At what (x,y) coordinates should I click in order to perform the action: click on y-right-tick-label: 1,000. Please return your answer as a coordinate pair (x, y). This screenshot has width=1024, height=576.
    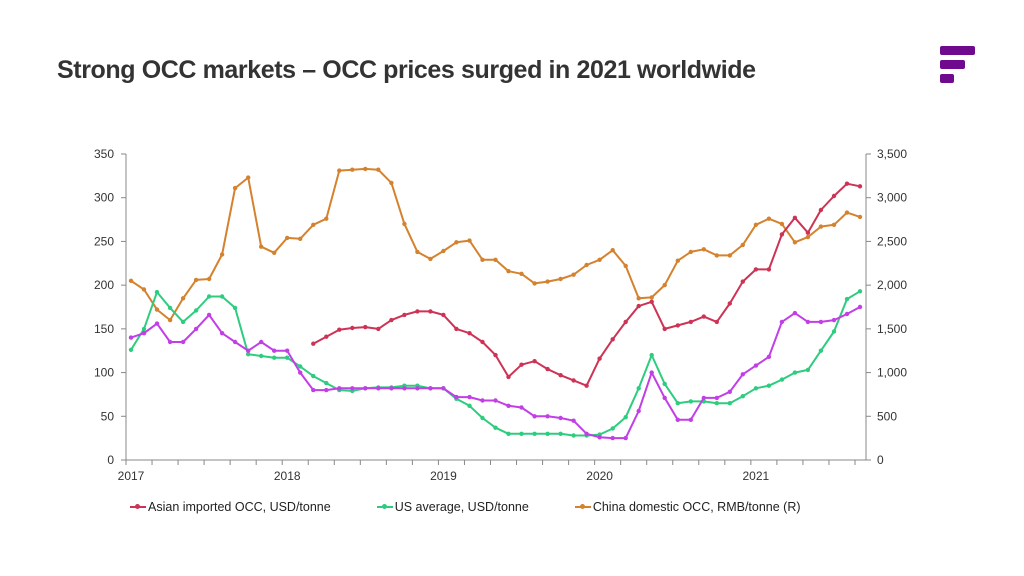
    Looking at the image, I should click on (892, 373).